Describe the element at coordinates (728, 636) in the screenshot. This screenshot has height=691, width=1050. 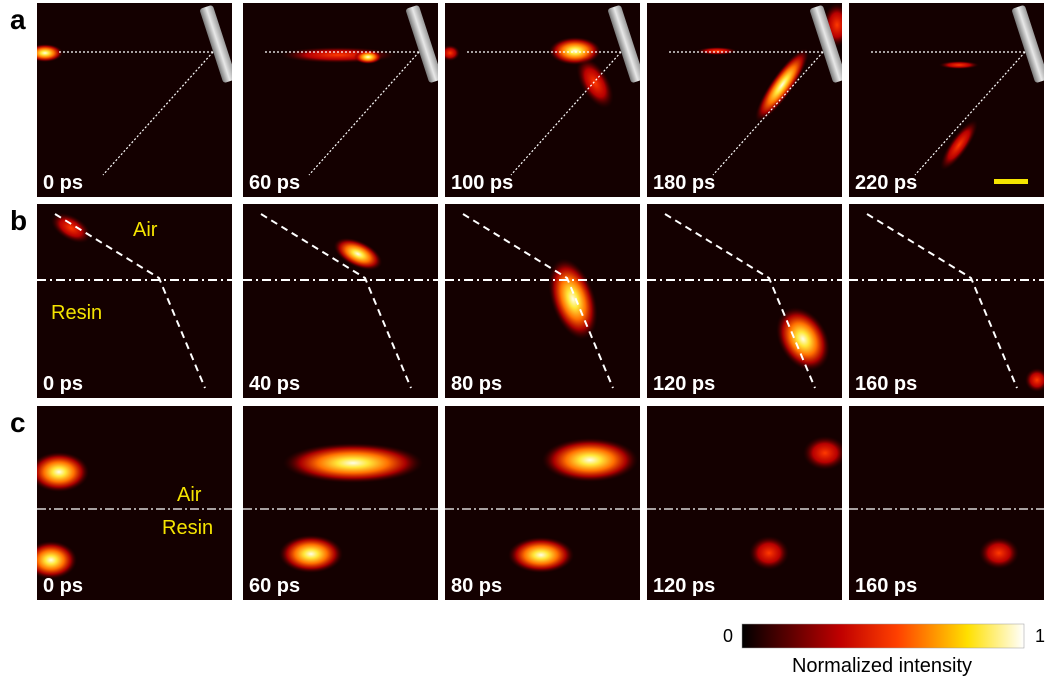
I see `colorbar-min: 0` at that location.